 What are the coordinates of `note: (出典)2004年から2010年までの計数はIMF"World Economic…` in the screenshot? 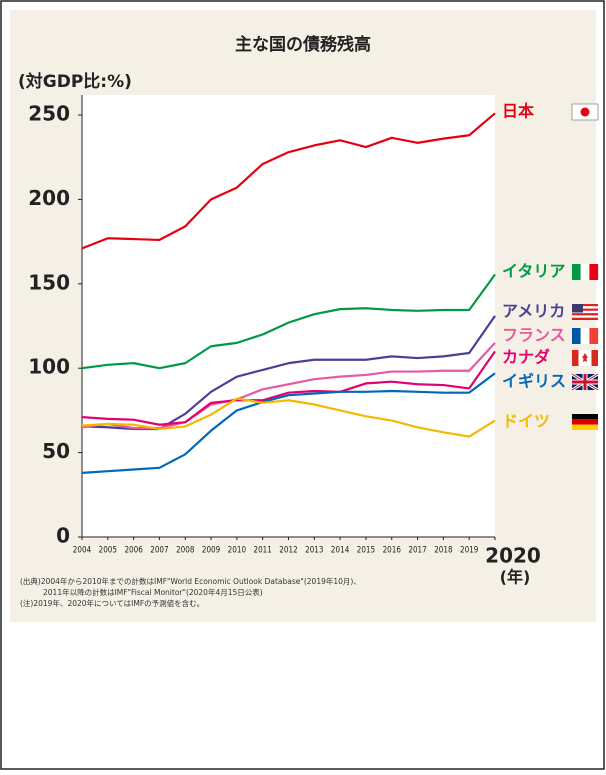 It's located at (190, 581).